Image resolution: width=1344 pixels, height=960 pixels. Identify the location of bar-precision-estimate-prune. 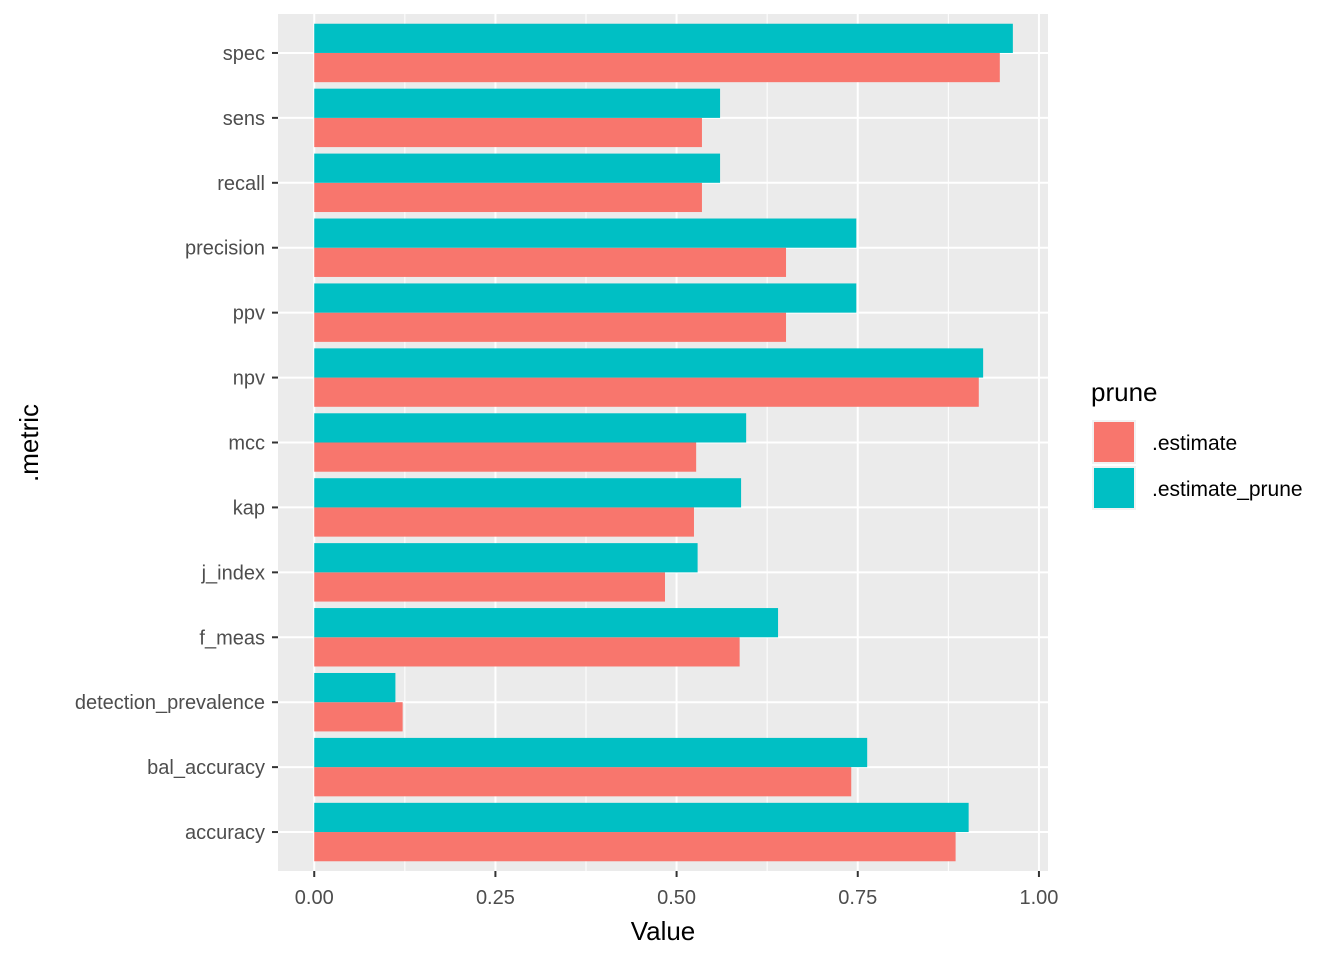
(585, 233).